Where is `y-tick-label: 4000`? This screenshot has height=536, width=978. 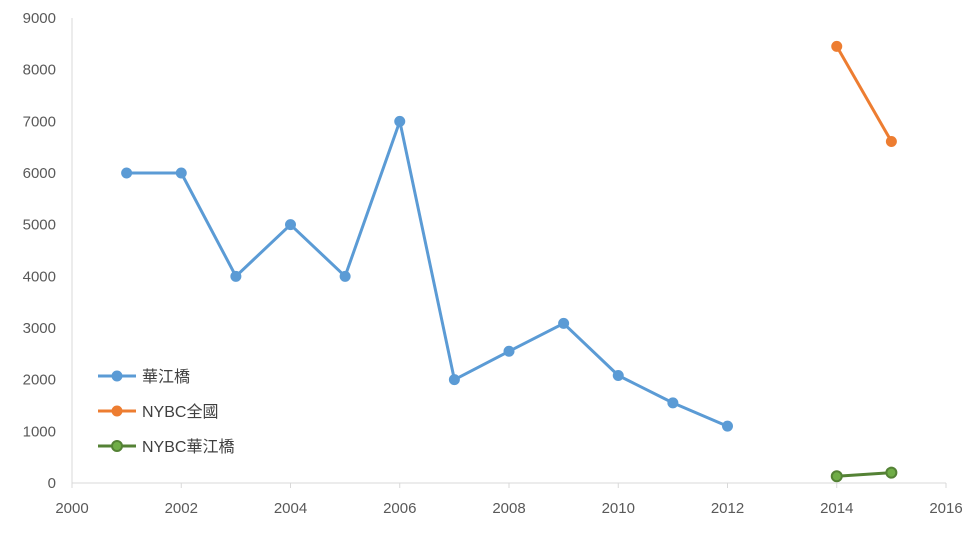
y-tick-label: 4000 is located at coordinates (39, 276).